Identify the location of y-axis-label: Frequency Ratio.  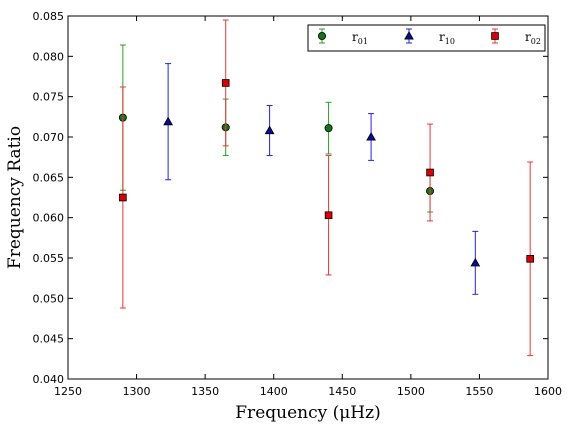
(15, 197).